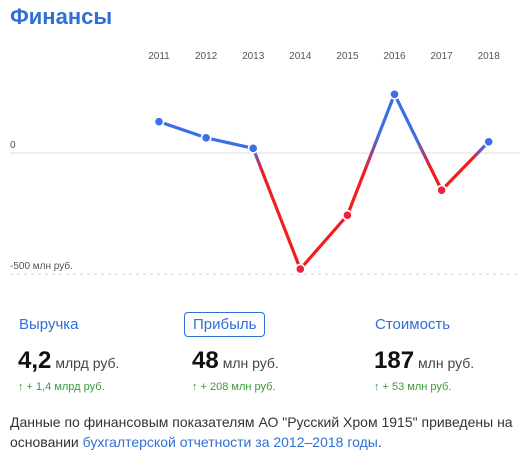 Image resolution: width=531 pixels, height=465 pixels. Describe the element at coordinates (250, 363) in the screenshot. I see `profit-unit: млн руб.` at that location.